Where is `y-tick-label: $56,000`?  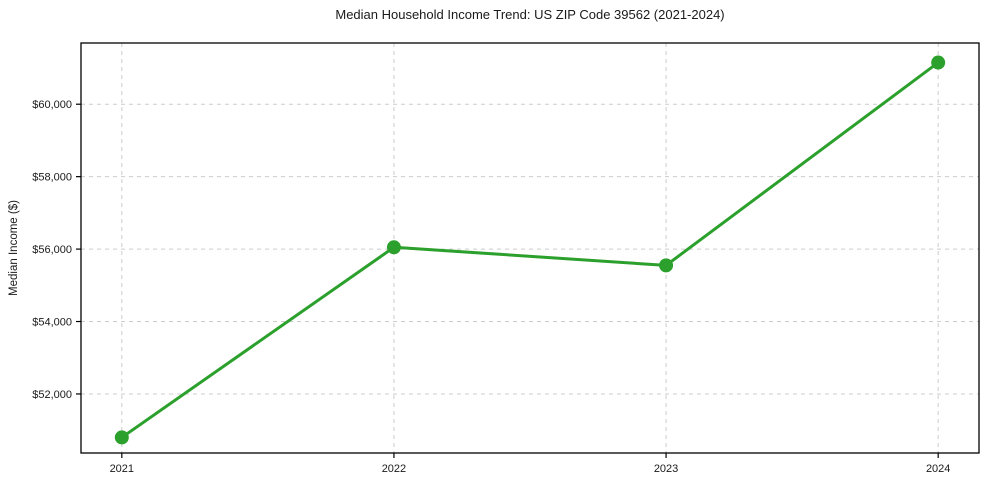 y-tick-label: $56,000 is located at coordinates (52, 250).